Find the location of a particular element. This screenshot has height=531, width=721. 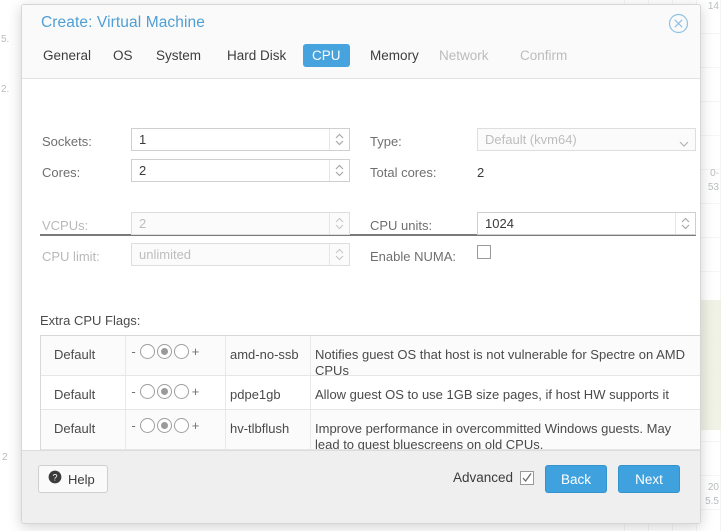

tab-general: General is located at coordinates (67, 55).